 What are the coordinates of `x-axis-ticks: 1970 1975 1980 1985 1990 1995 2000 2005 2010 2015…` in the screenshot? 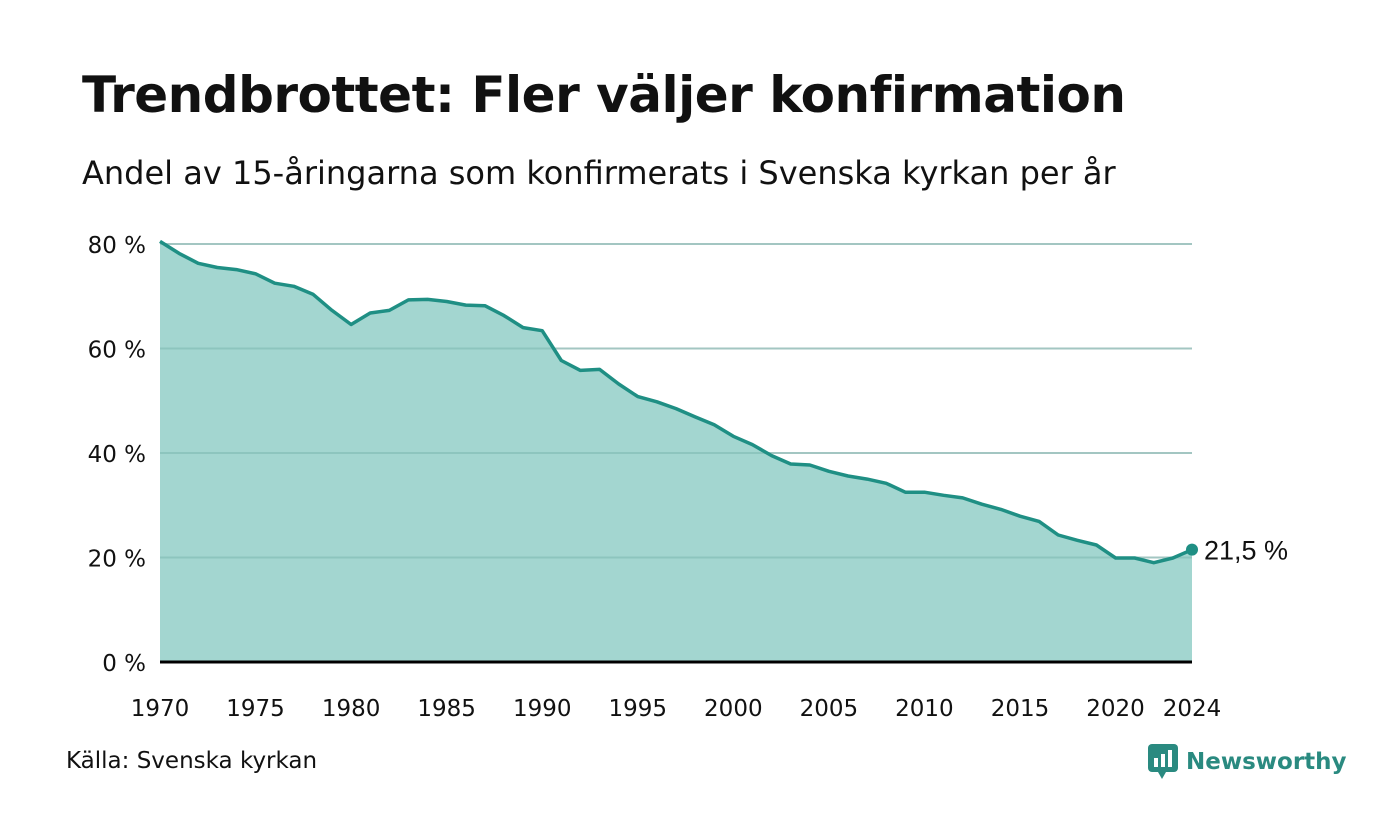 It's located at (676, 709).